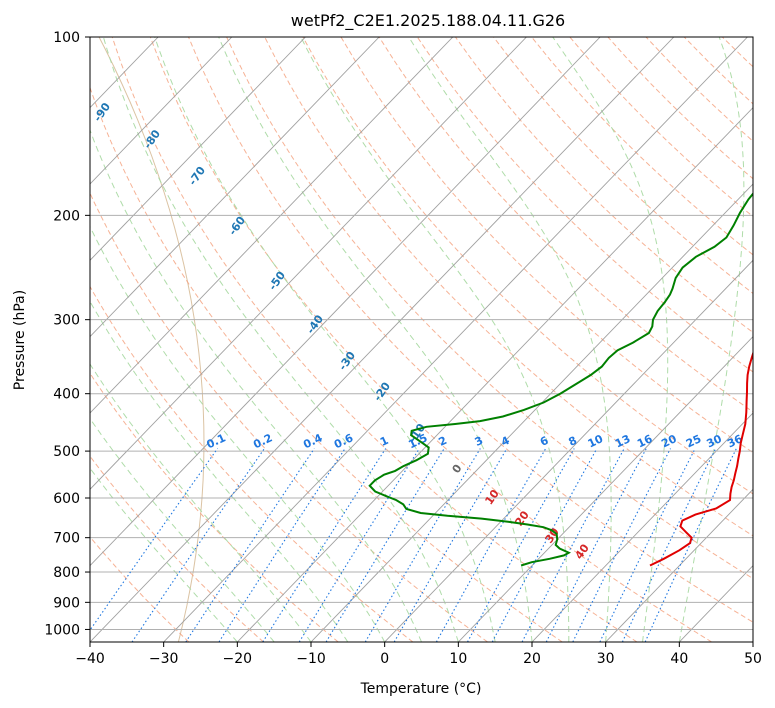  I want to click on mixing-ratio-label: 20, so click(669, 441).